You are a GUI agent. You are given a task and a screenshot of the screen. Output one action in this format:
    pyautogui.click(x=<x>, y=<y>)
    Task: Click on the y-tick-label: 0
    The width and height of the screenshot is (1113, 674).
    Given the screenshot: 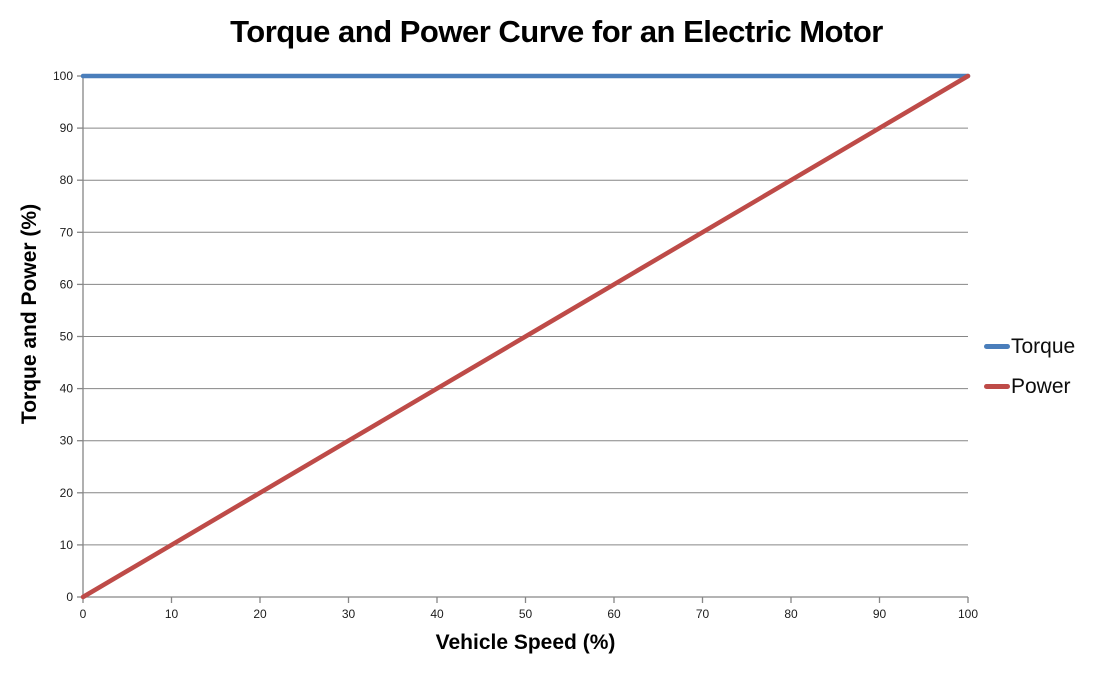 What is the action you would take?
    pyautogui.click(x=69, y=597)
    